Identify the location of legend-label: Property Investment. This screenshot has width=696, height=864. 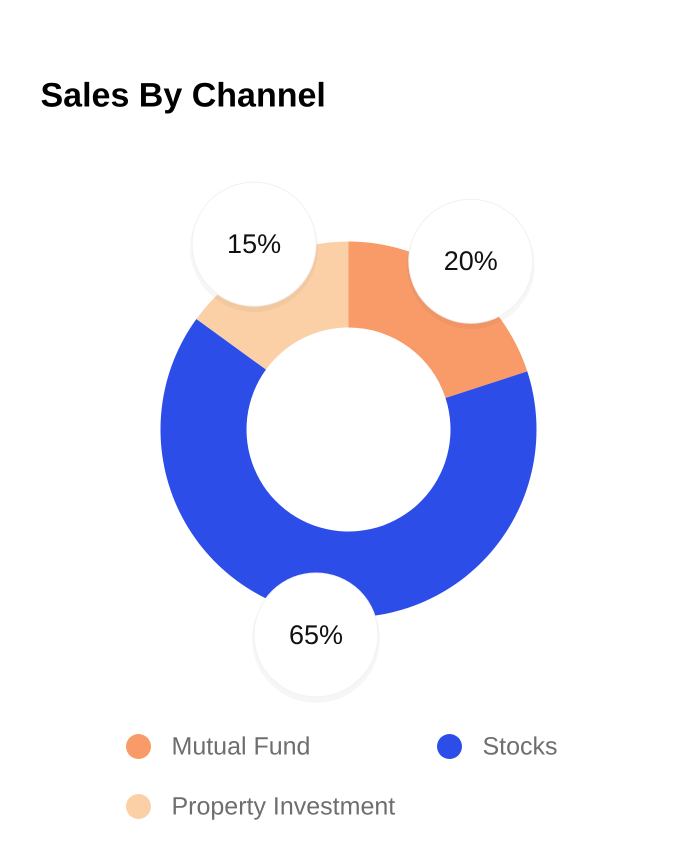
(284, 806).